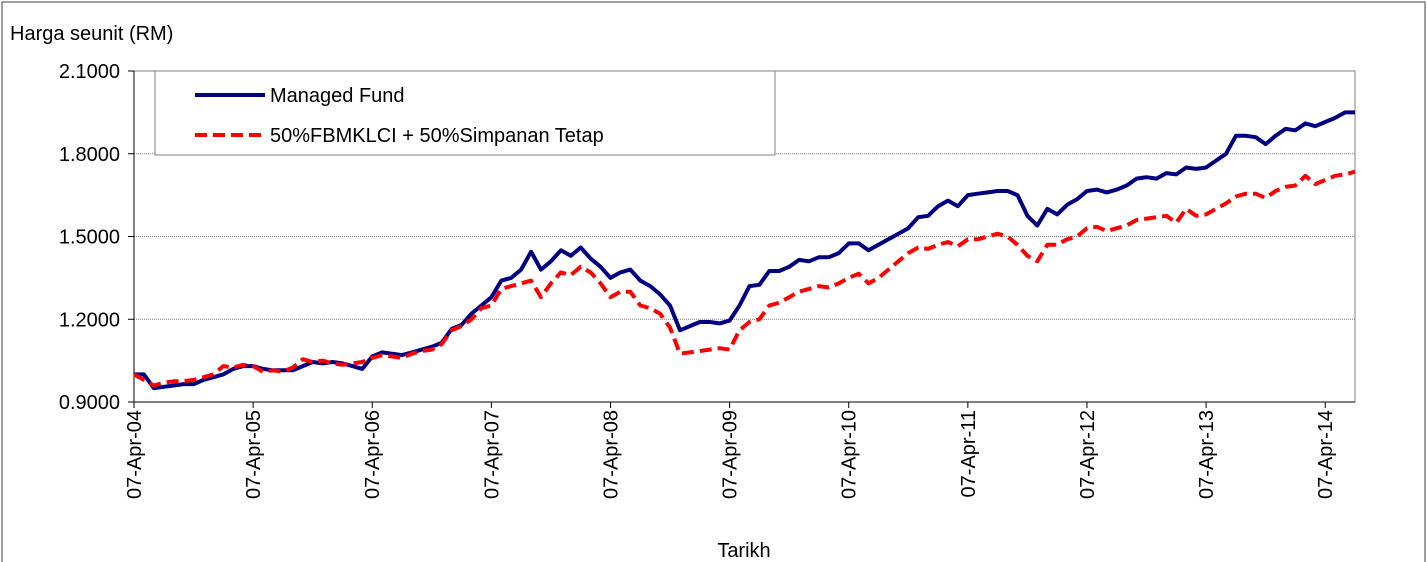 Image resolution: width=1427 pixels, height=562 pixels. I want to click on x-tick-label: 07-Apr-09, so click(731, 454).